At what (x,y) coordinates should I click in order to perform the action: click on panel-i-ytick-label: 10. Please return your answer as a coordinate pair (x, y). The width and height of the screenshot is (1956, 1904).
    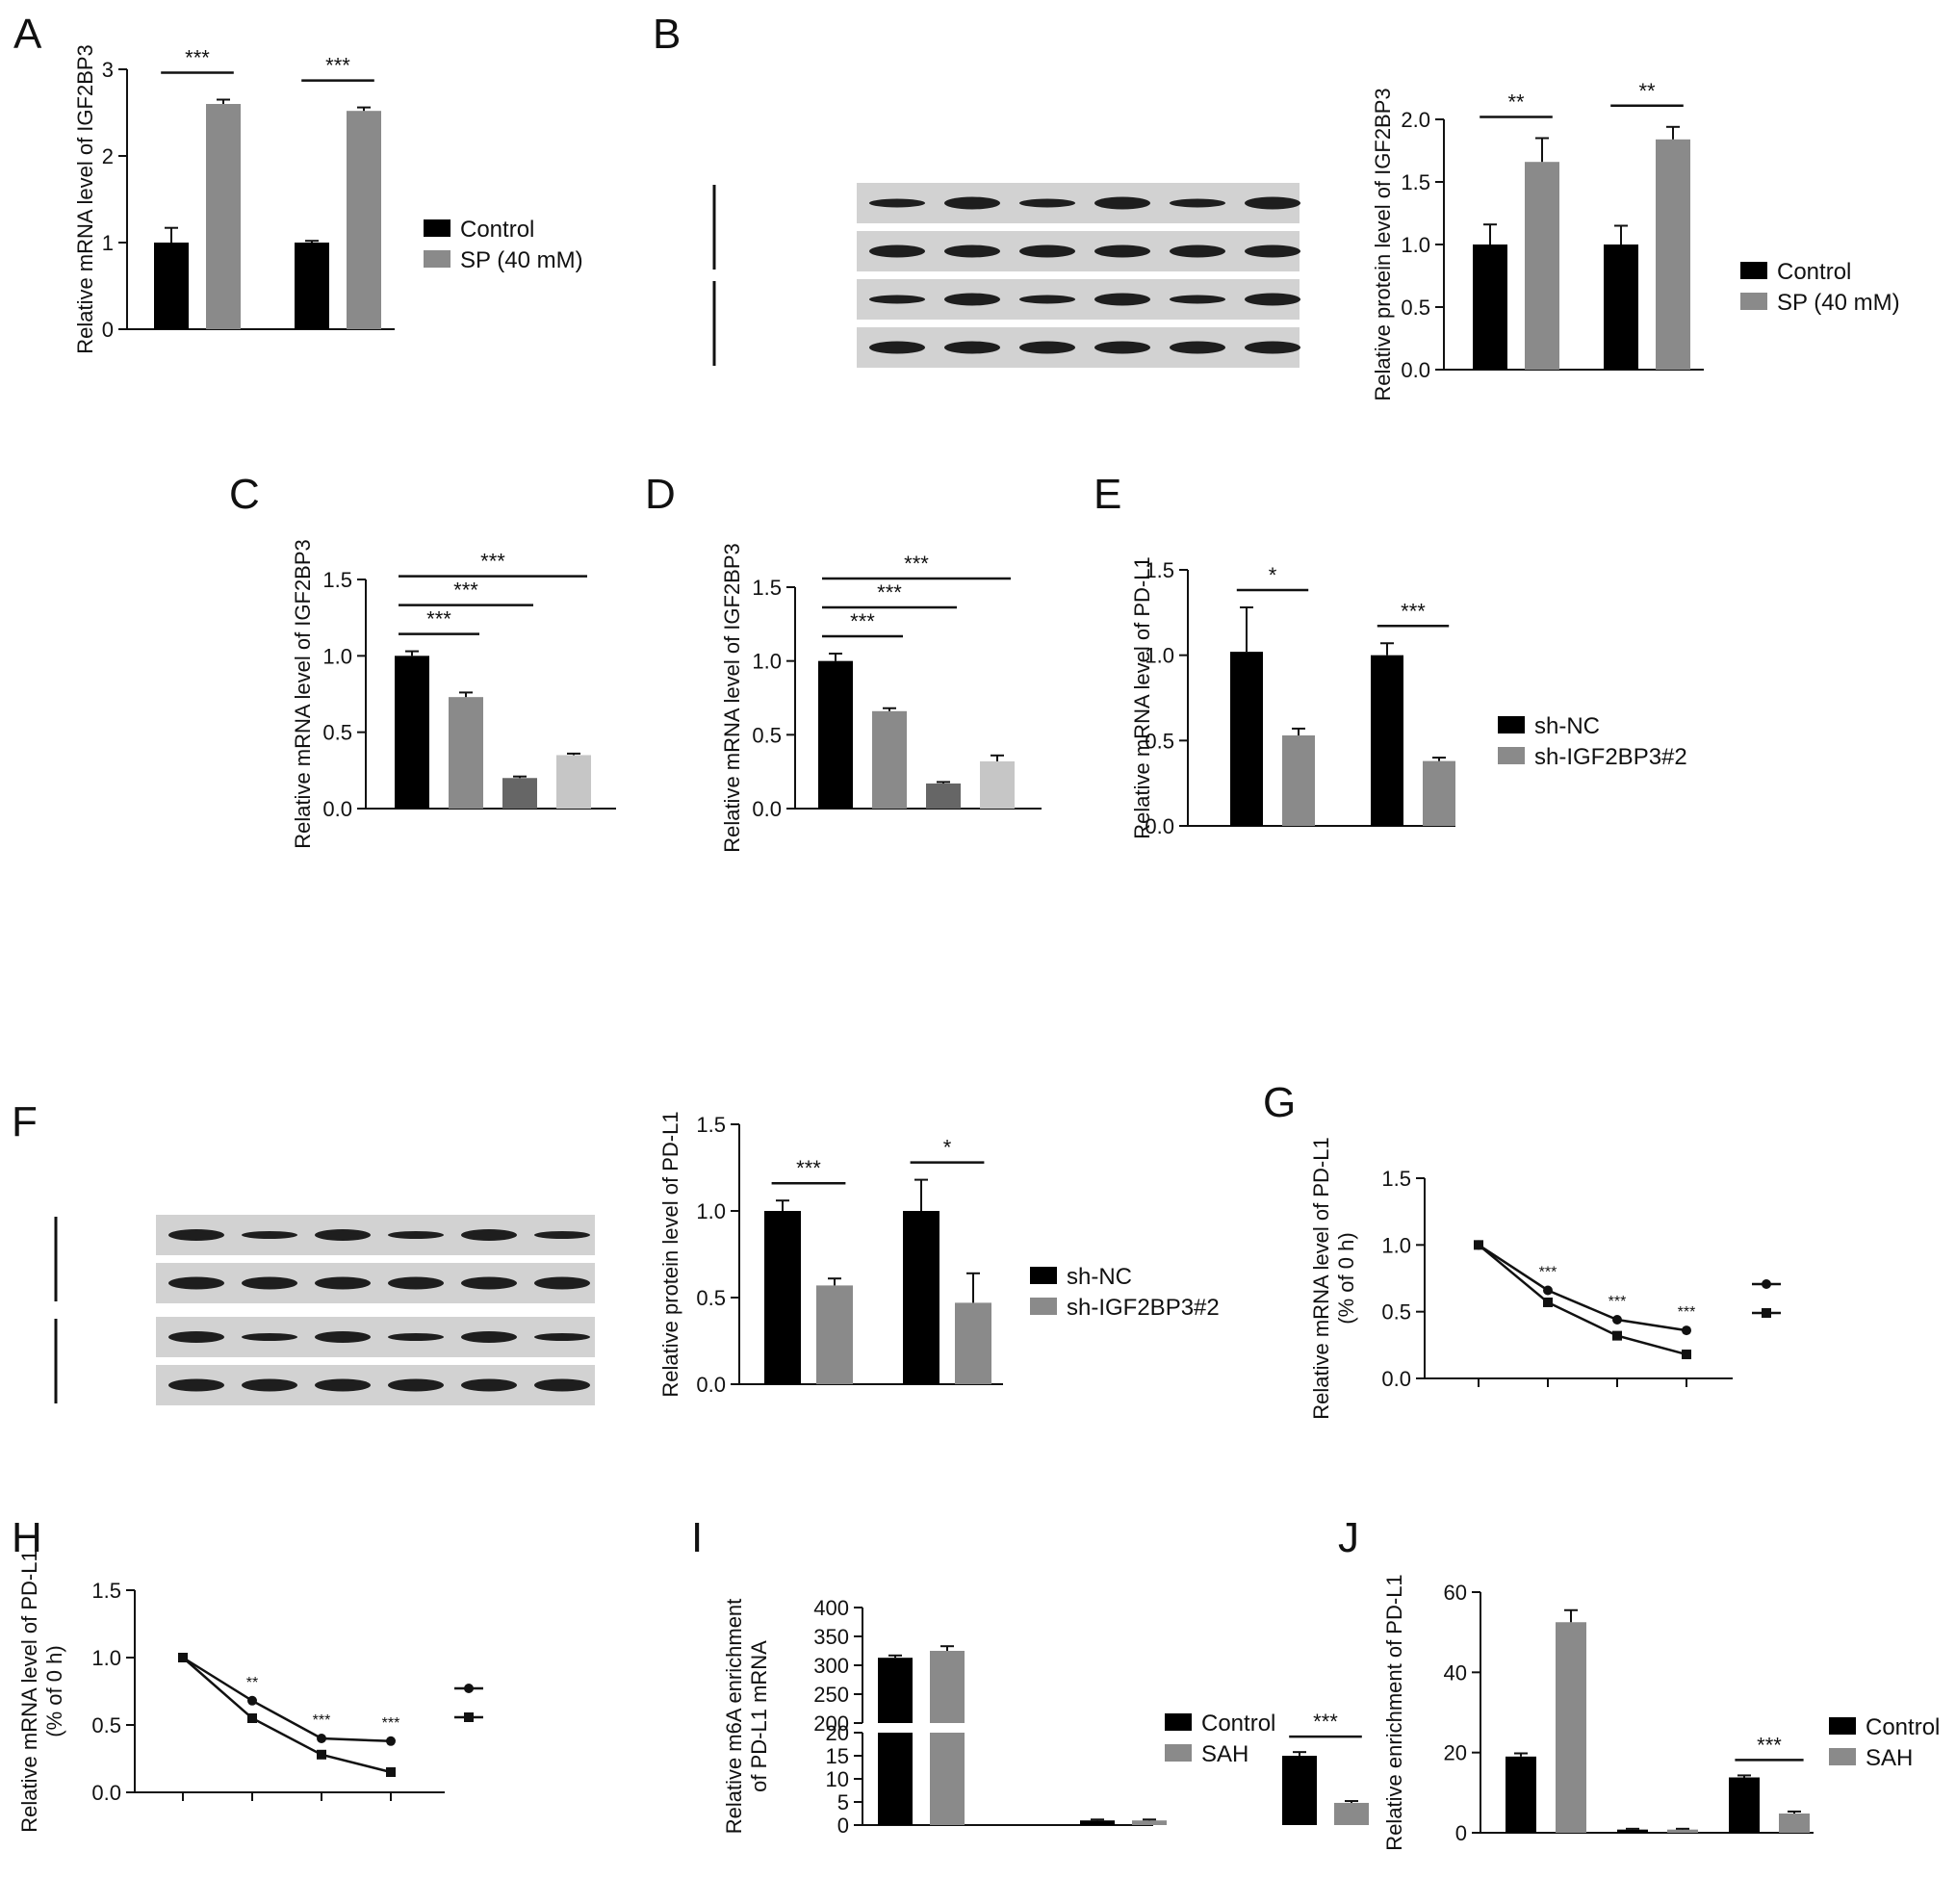
    Looking at the image, I should click on (837, 1779).